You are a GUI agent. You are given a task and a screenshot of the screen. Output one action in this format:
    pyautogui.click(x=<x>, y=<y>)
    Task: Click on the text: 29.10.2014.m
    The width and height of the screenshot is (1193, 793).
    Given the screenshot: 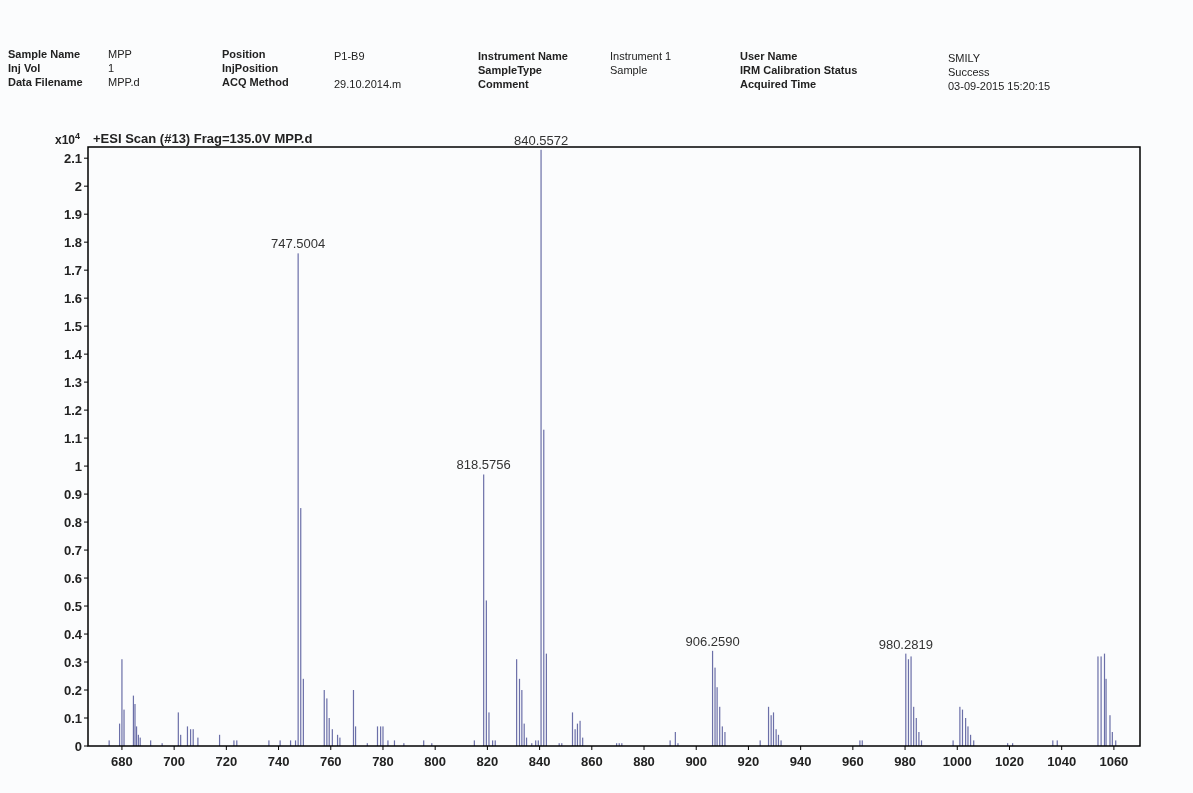 What is the action you would take?
    pyautogui.click(x=368, y=84)
    